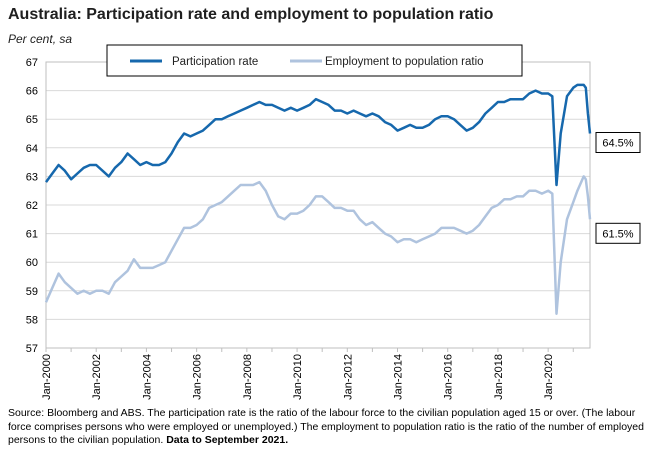 The width and height of the screenshot is (650, 455). I want to click on y-tick-label: 61, so click(32, 235).